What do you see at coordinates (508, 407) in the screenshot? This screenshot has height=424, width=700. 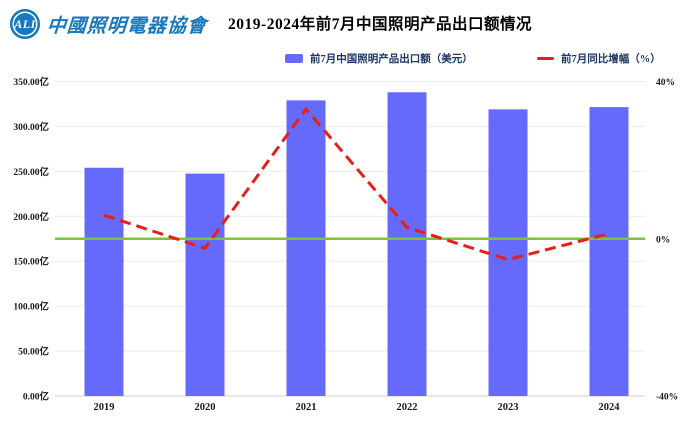 I see `x-axis-label: 2023` at bounding box center [508, 407].